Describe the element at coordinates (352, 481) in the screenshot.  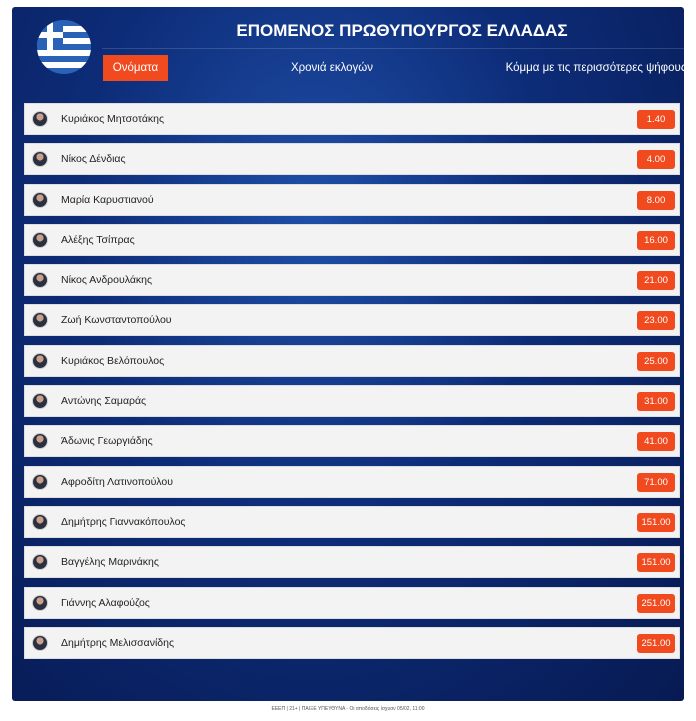
I see `candidate-row: Αφροδίτη Λατινοπούλου 71.00` at that location.